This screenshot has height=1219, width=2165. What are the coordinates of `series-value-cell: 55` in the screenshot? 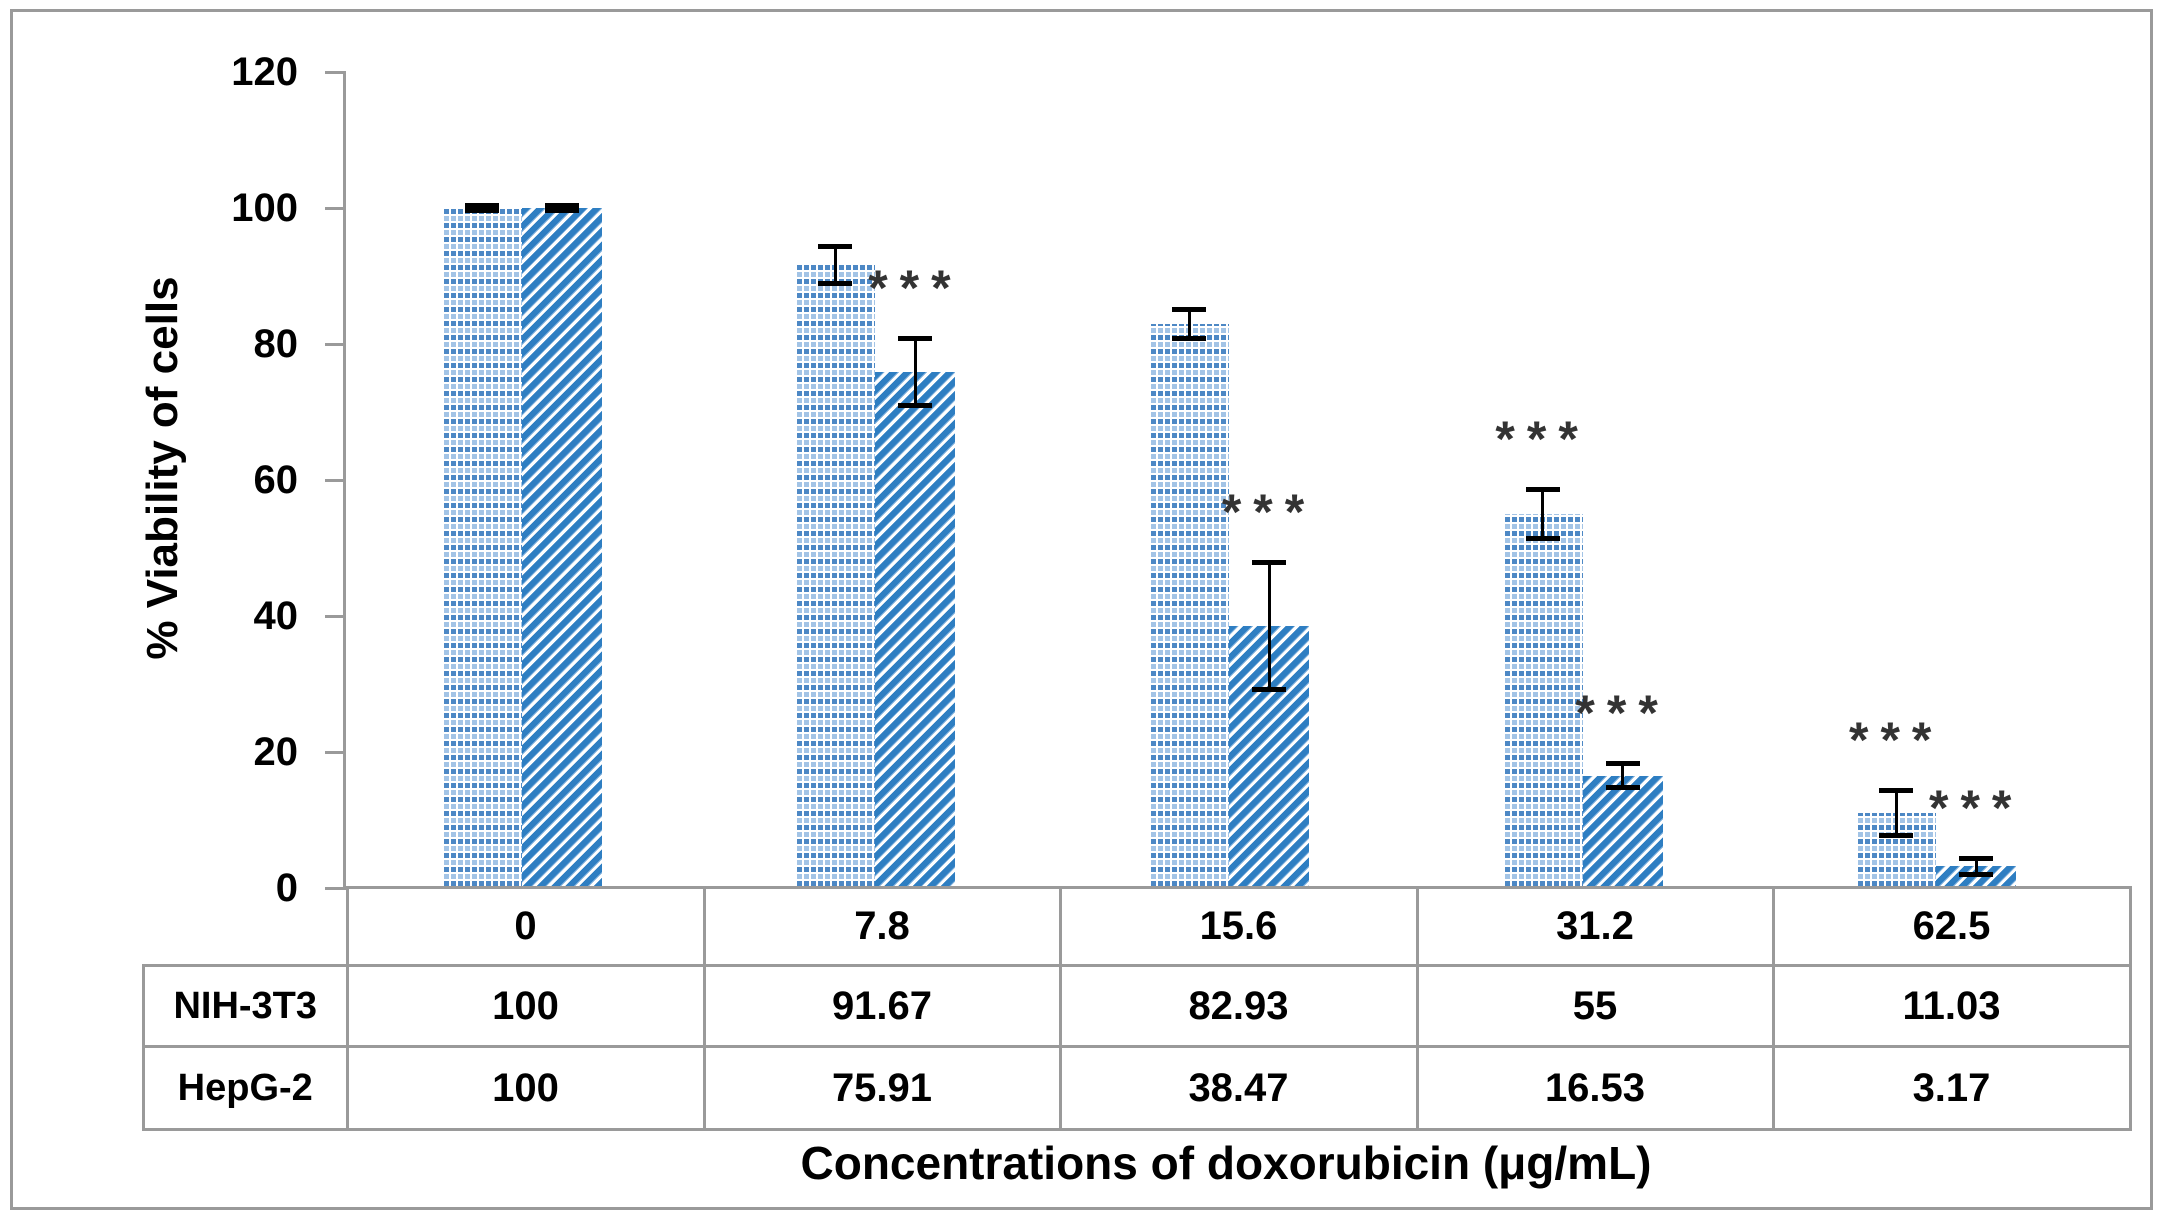 It's located at (1595, 1006).